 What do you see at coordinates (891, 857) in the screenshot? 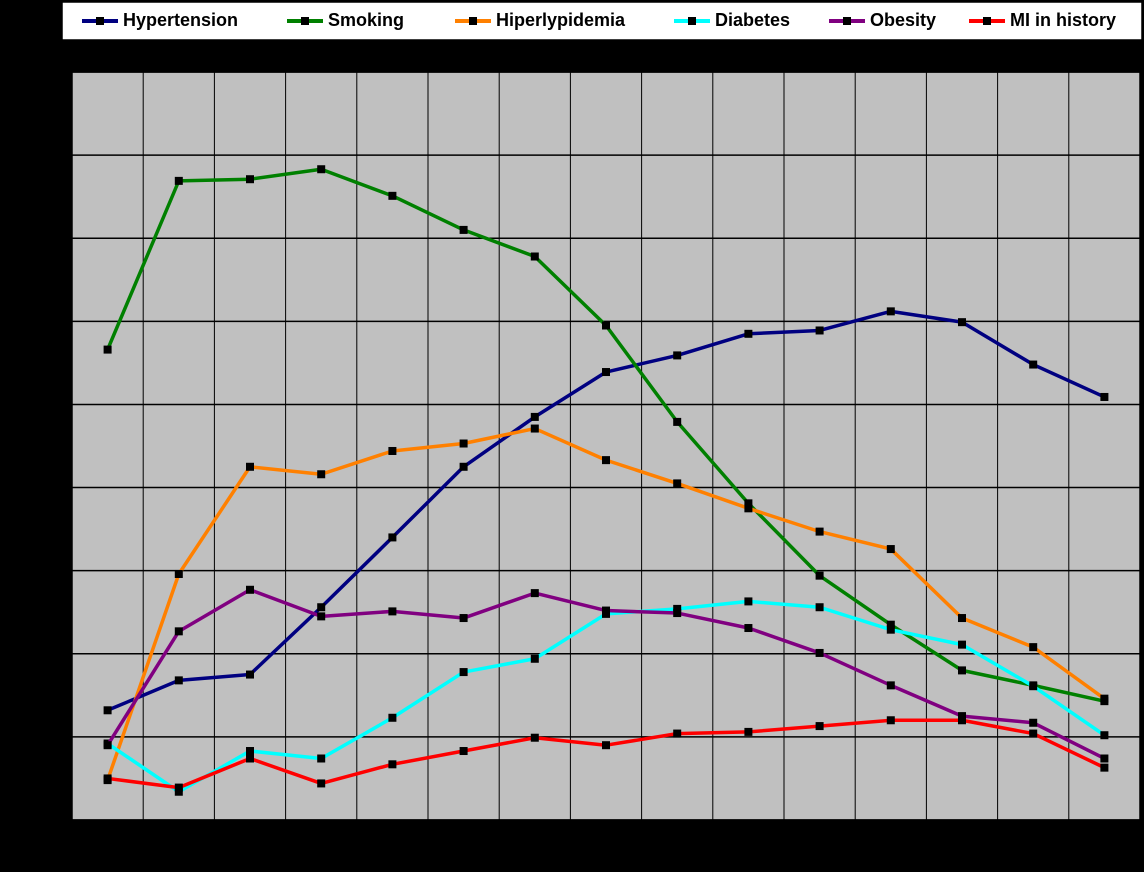
I see `x-tick-label: 75-79` at bounding box center [891, 857].